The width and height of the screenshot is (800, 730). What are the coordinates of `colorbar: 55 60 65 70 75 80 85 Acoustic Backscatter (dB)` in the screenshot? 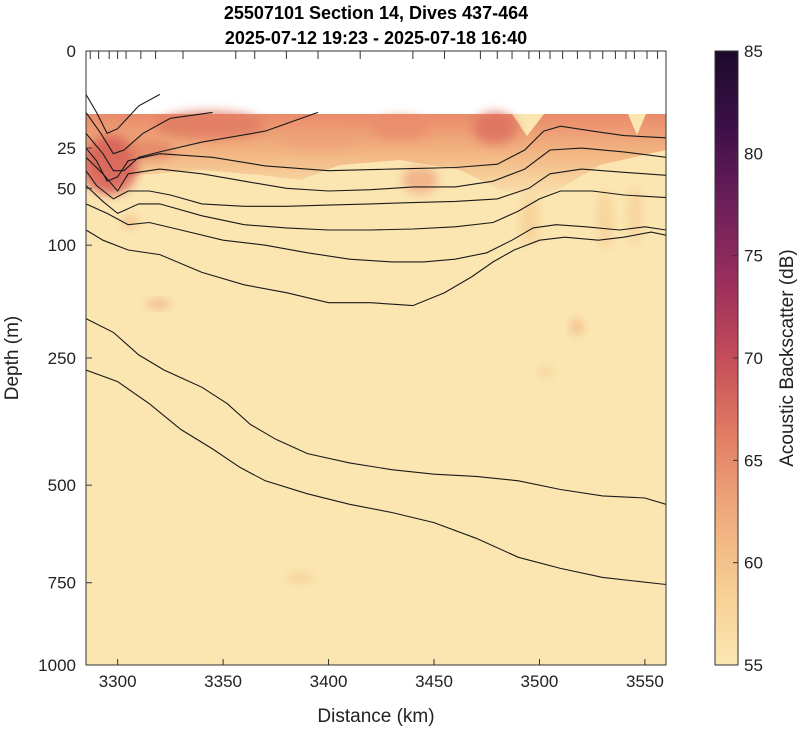 It's located at (756, 358).